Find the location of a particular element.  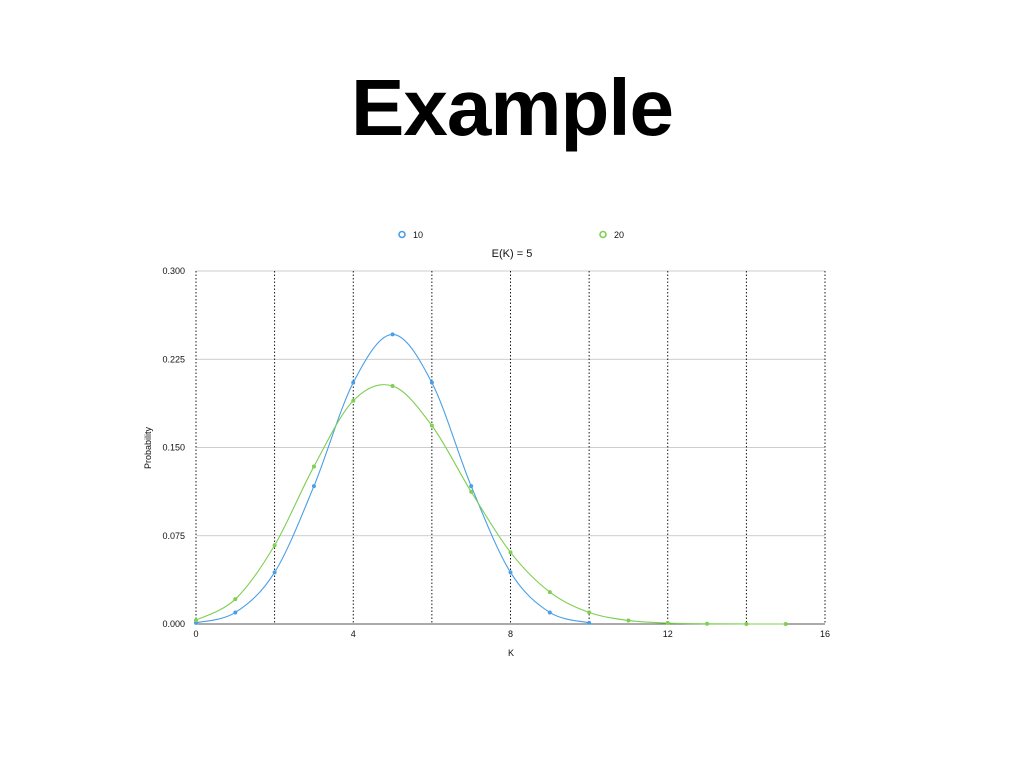

x-tick-label: 8 is located at coordinates (510, 634).